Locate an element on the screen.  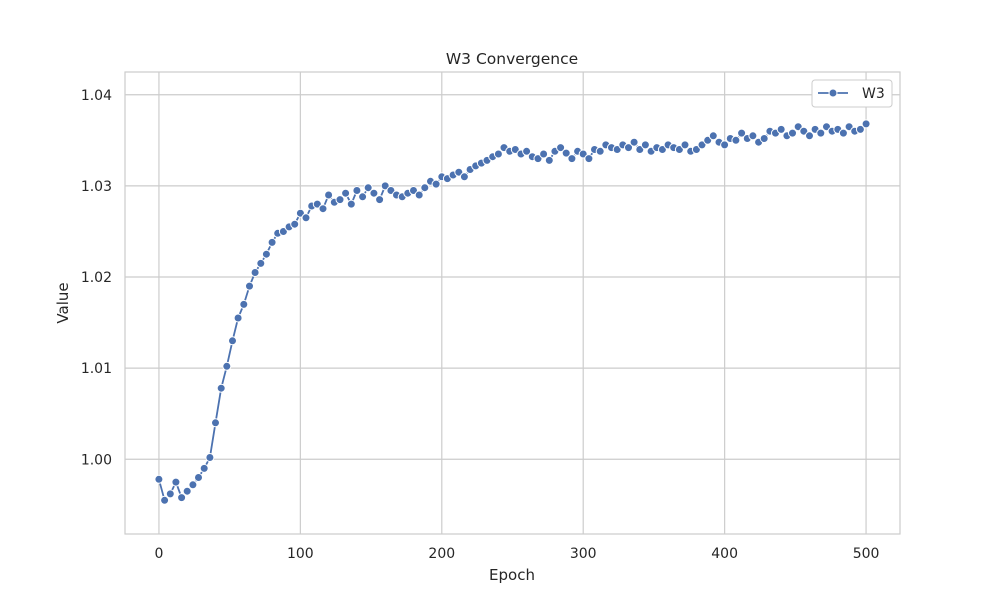
x-tick-label: 0 is located at coordinates (158, 554).